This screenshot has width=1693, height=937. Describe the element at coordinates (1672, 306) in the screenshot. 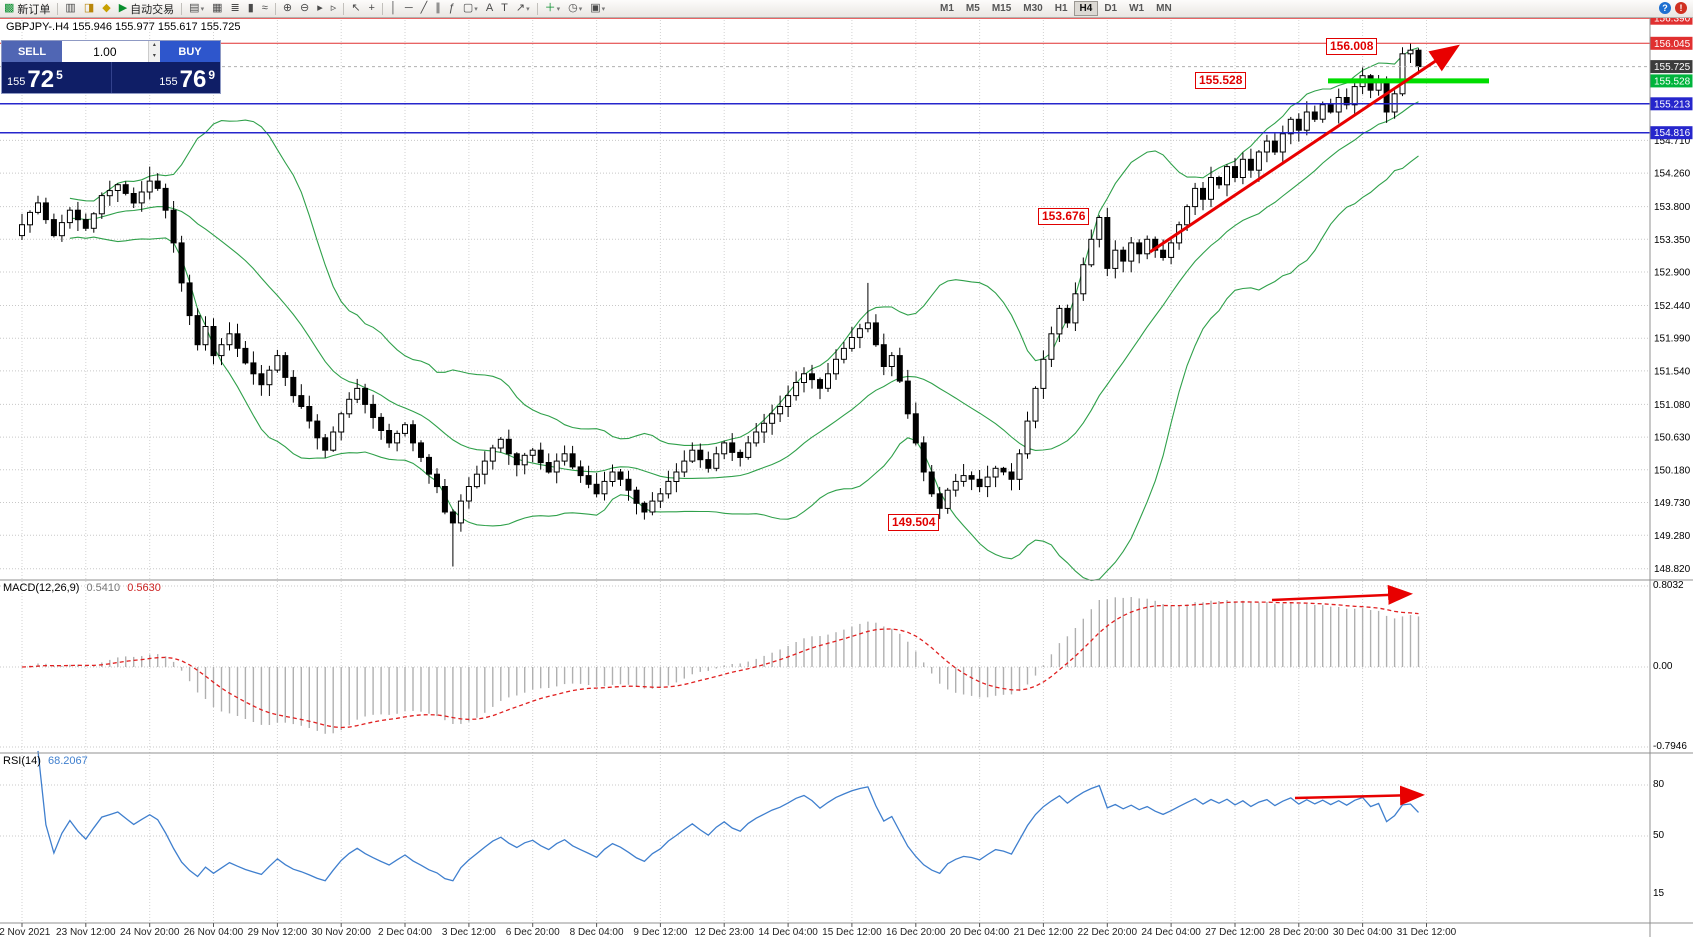

I see `svg-text: 152.440` at that location.